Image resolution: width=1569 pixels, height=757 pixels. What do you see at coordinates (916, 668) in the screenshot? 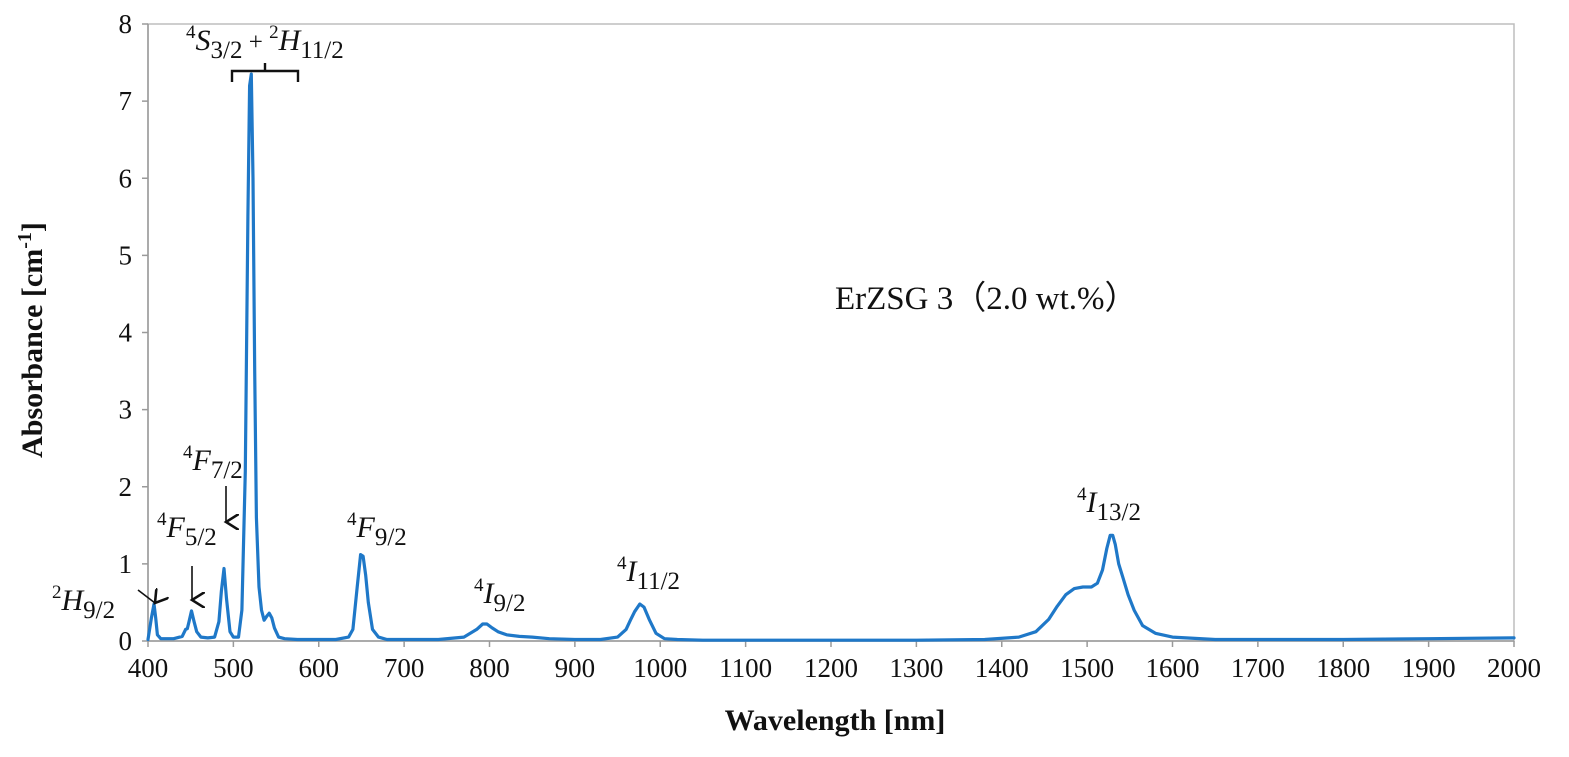
I see `x-tick-label: 1300` at bounding box center [916, 668].